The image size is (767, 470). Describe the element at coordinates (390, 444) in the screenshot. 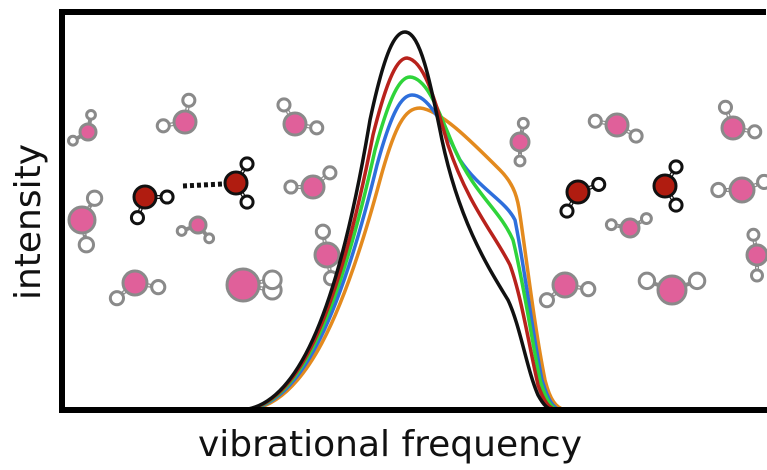

I see `x-axis-label: vibrational frequency` at that location.